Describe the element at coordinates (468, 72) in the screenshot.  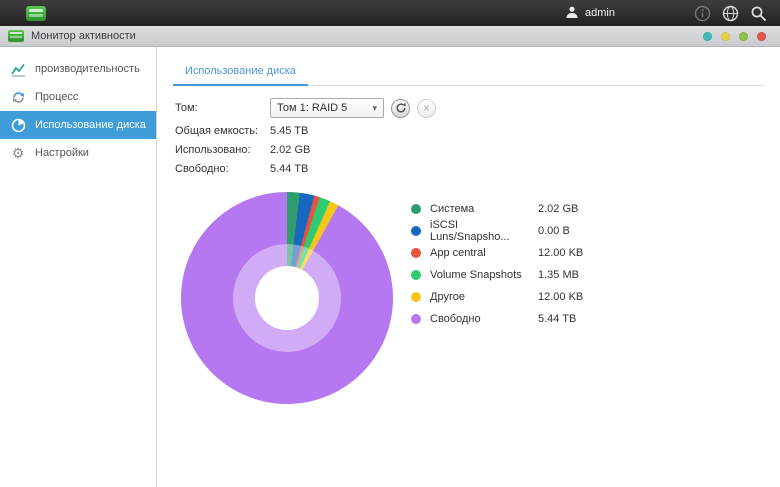
I see `tab-bar: Использование диска` at that location.